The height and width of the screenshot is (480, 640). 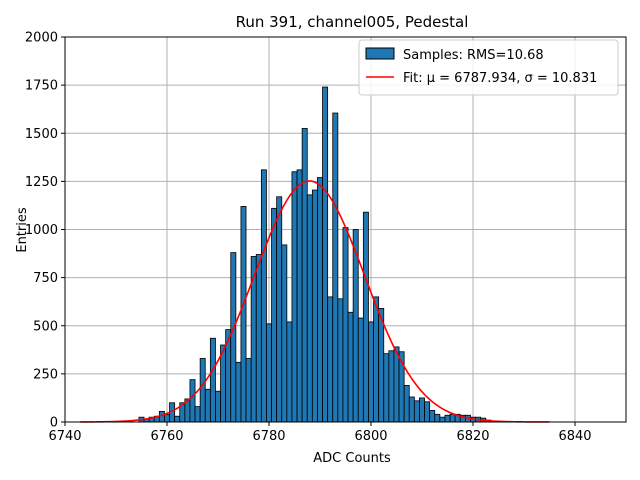 I want to click on y-tick-label: 2000, so click(x=41, y=38).